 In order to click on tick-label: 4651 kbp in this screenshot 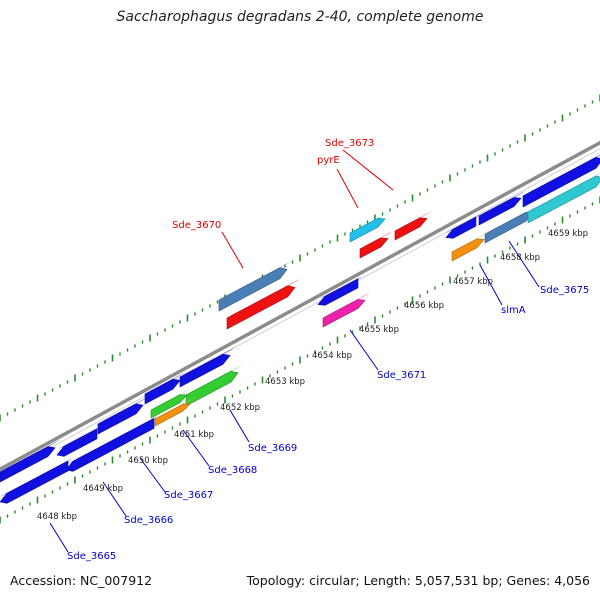, I will do `click(194, 435)`.